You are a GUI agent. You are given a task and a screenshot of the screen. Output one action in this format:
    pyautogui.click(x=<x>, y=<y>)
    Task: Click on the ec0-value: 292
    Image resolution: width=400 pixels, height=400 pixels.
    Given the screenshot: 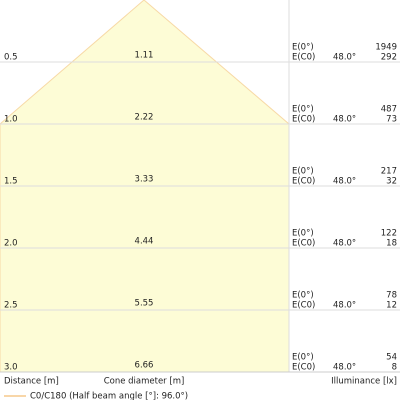 What is the action you would take?
    pyautogui.click(x=389, y=58)
    